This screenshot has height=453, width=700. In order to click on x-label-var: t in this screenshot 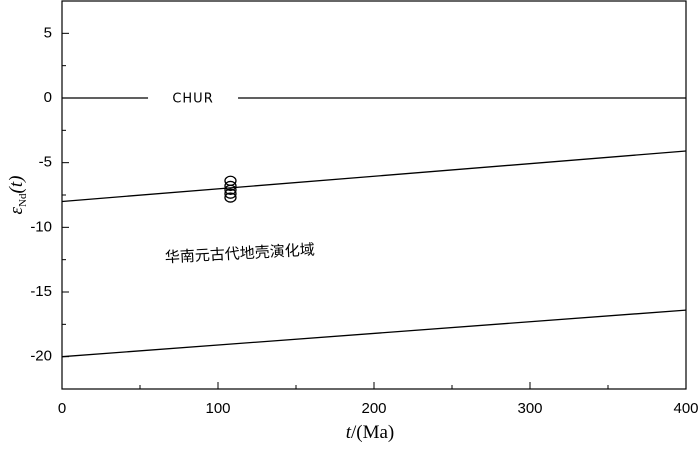, I will do `click(349, 432)`.